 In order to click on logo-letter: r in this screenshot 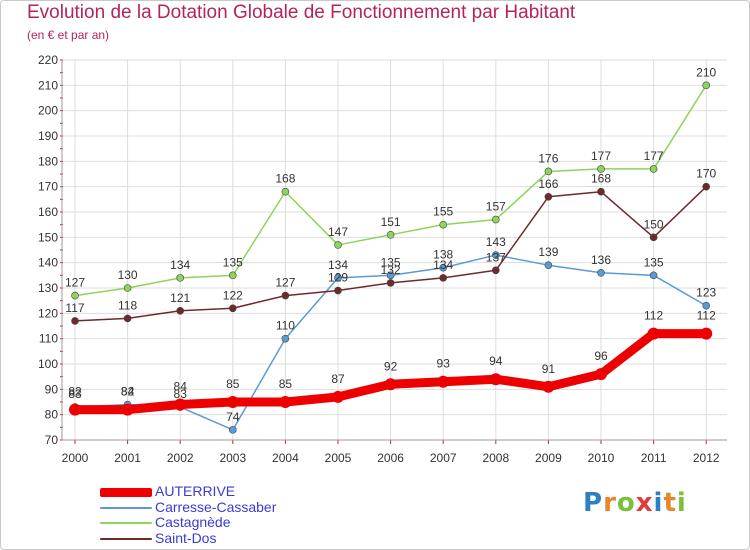, I will do `click(610, 503)`.